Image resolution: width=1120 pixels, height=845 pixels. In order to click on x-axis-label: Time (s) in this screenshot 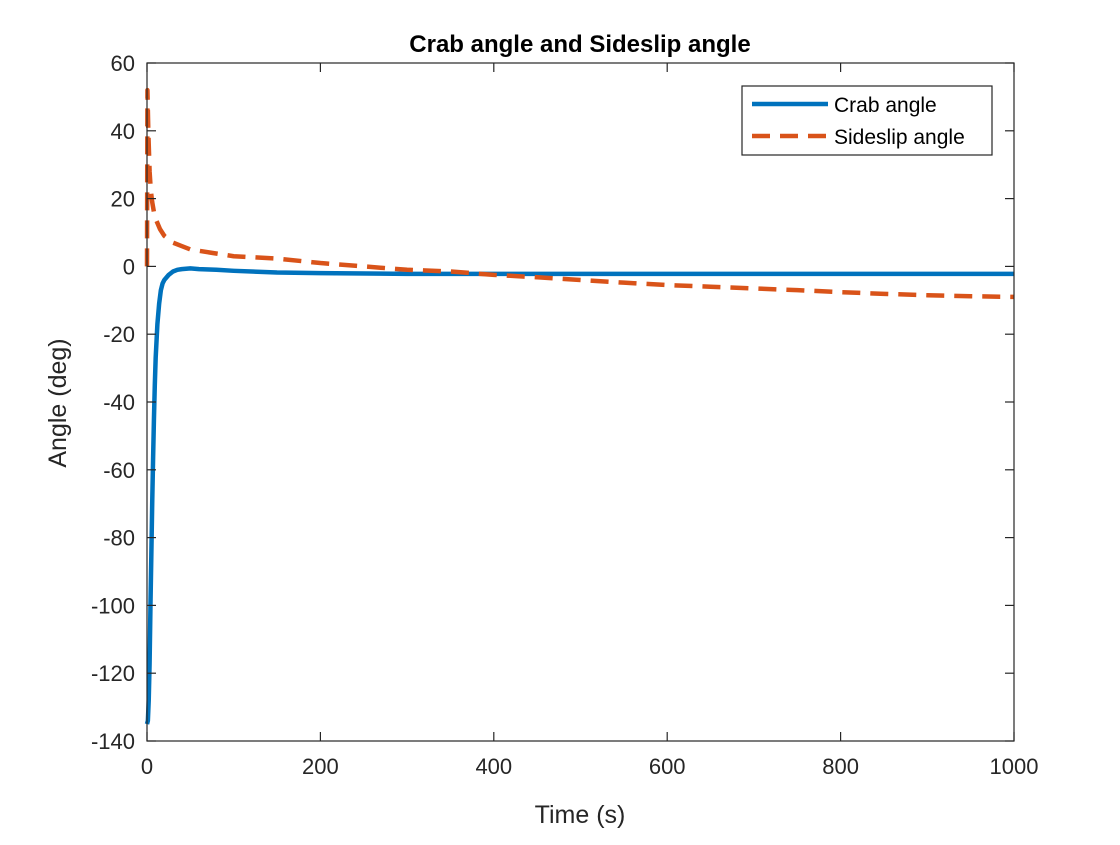, I will do `click(580, 815)`.